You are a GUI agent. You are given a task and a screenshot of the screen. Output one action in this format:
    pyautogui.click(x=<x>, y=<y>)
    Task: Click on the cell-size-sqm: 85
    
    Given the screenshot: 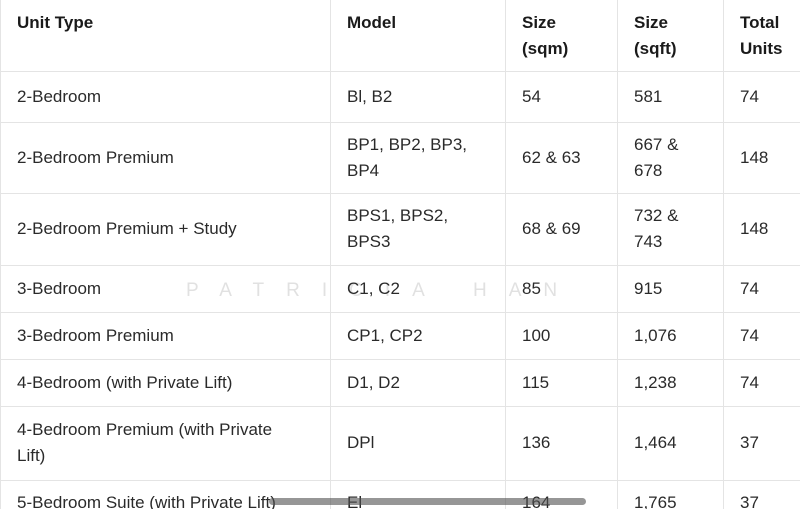 What is the action you would take?
    pyautogui.click(x=561, y=289)
    